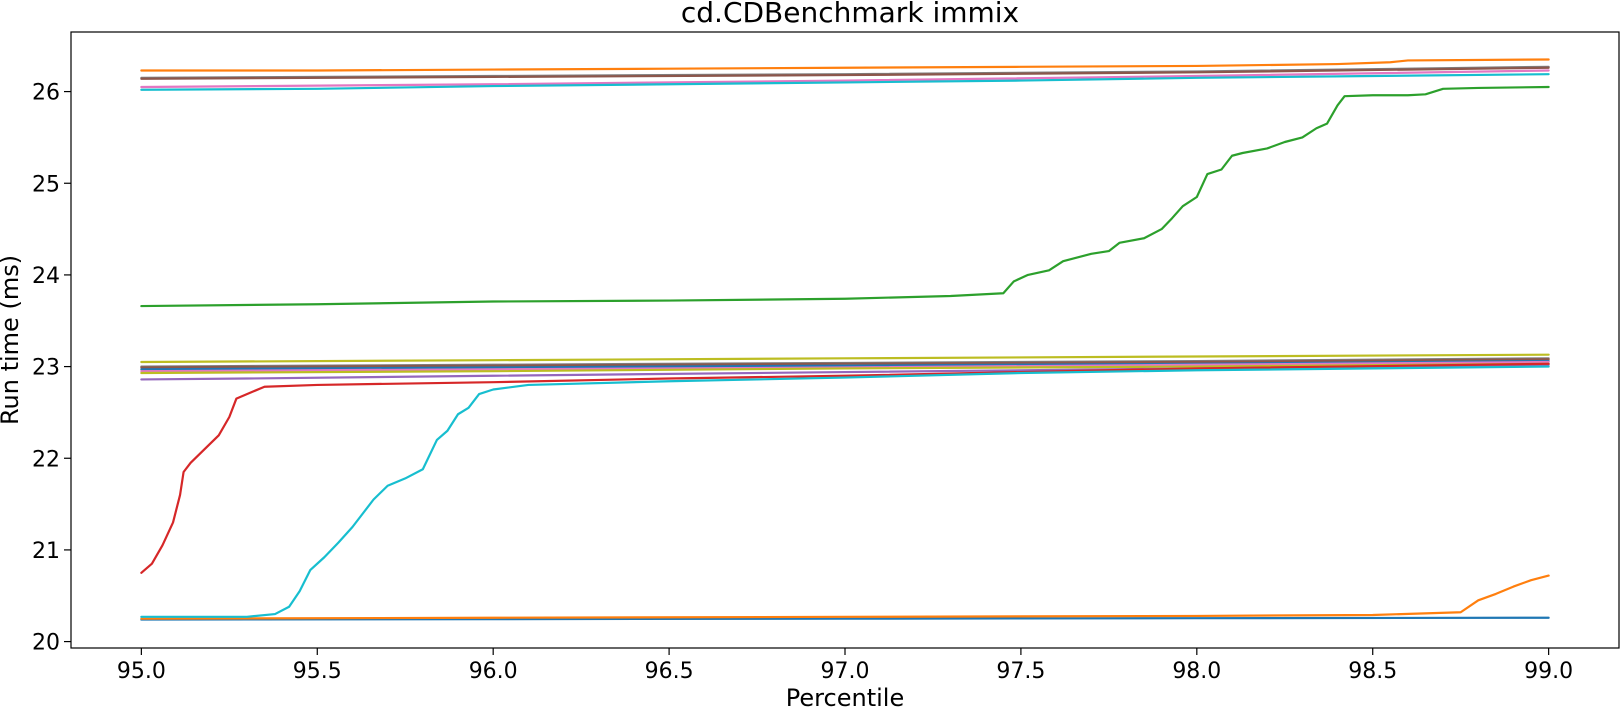 This screenshot has height=710, width=1624. I want to click on x-tick-label: 97.0, so click(845, 671).